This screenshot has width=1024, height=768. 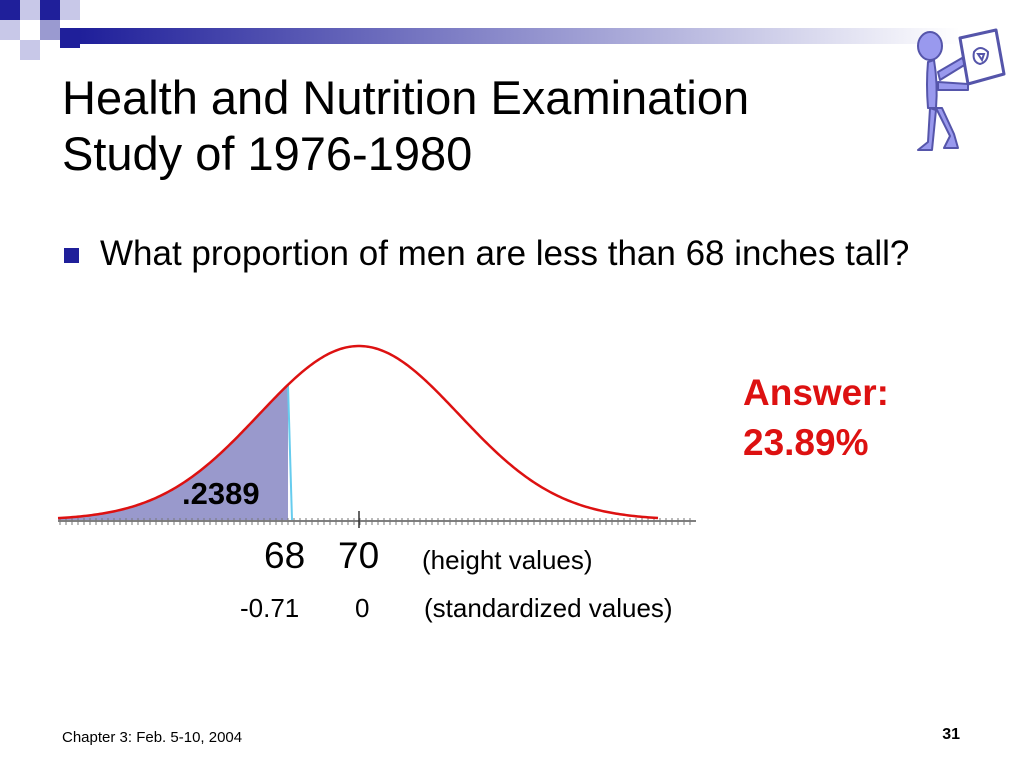 I want to click on z-value-cutoff: -0.71, so click(x=270, y=608).